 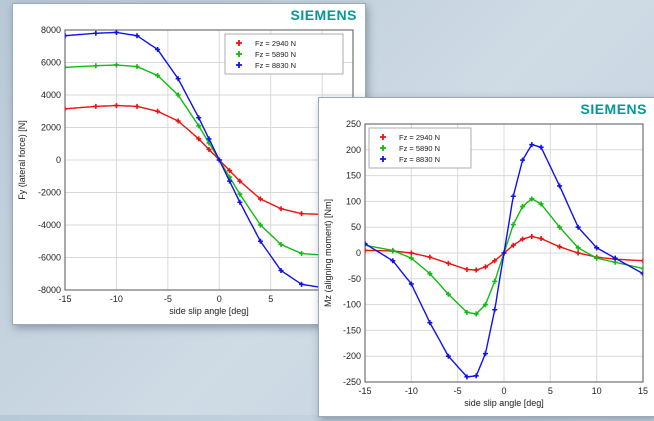 I want to click on y-tick-label: -2000, so click(x=49, y=193).